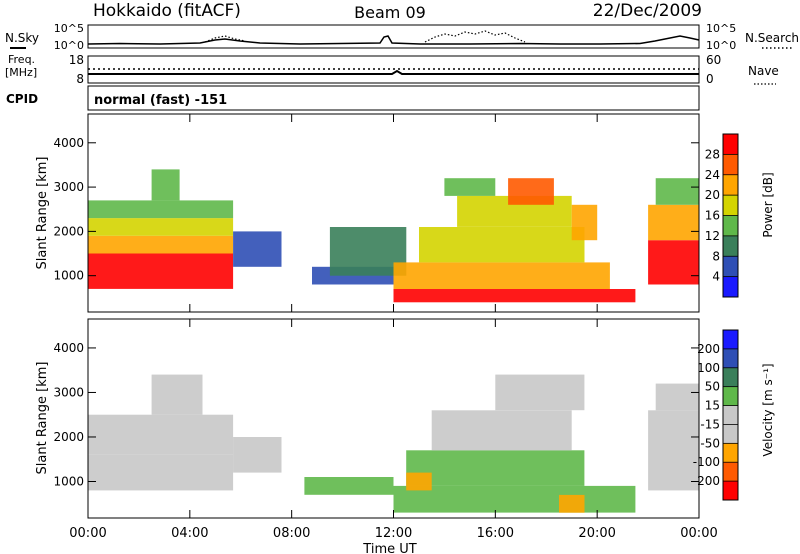 Image resolution: width=800 pixels, height=554 pixels. Describe the element at coordinates (42, 213) in the screenshot. I see `power-y-axis-label: Slant Range [km]` at that location.